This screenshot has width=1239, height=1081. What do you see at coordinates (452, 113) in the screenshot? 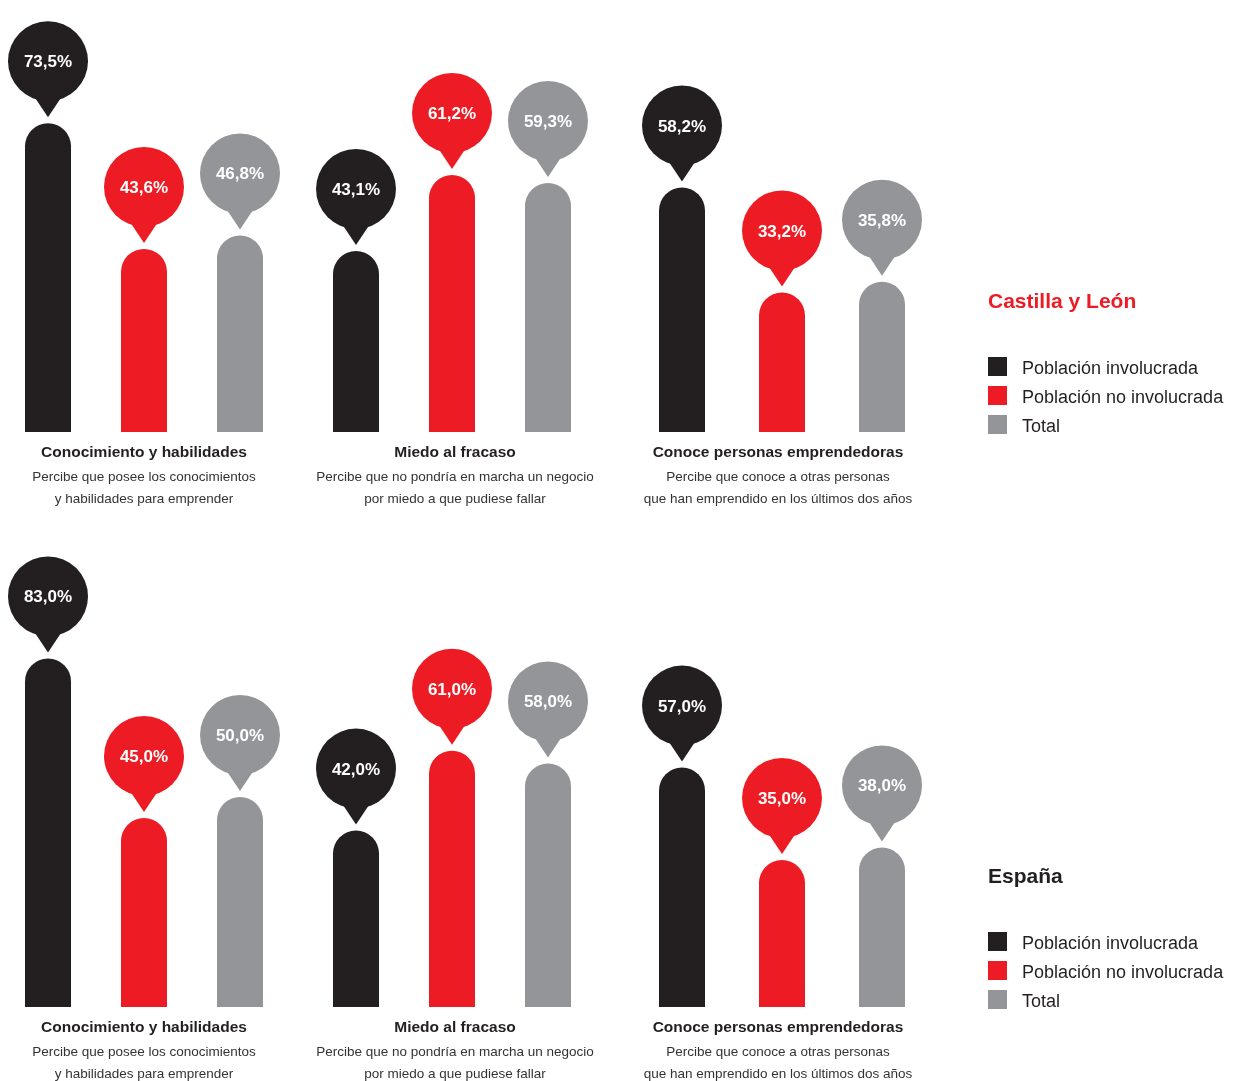
I see `data-label: 61,2%` at bounding box center [452, 113].